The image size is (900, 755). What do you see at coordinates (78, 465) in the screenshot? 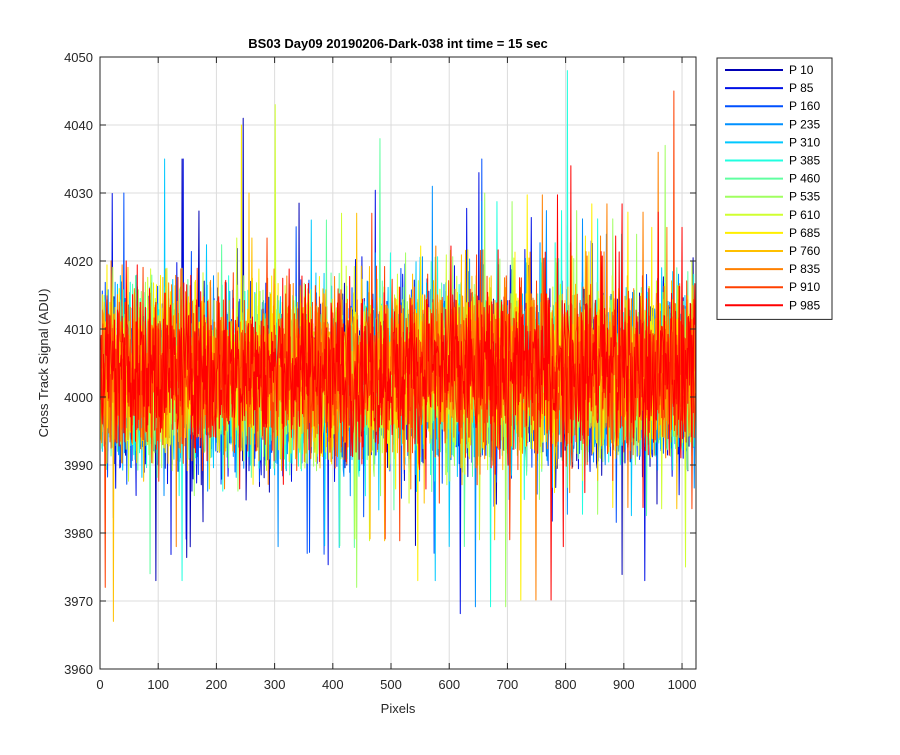
I see `y-tick-label: 3990` at bounding box center [78, 465].